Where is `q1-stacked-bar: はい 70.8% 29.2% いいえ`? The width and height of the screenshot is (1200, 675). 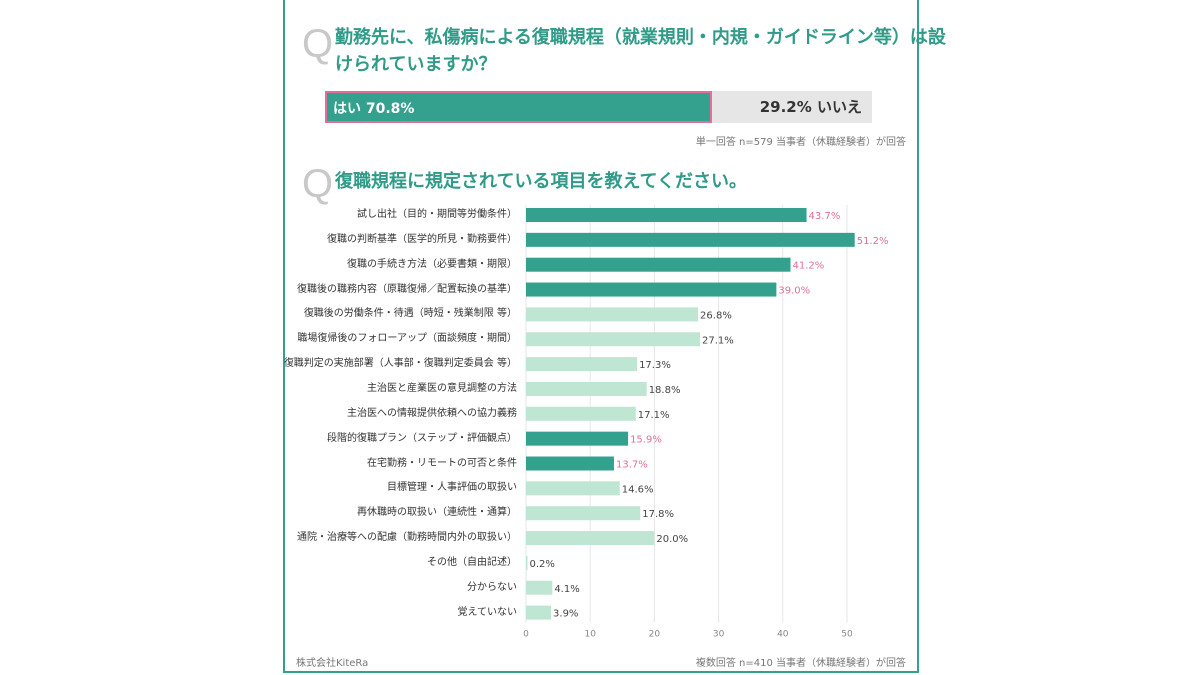
q1-stacked-bar: はい 70.8% 29.2% いいえ is located at coordinates (598, 107).